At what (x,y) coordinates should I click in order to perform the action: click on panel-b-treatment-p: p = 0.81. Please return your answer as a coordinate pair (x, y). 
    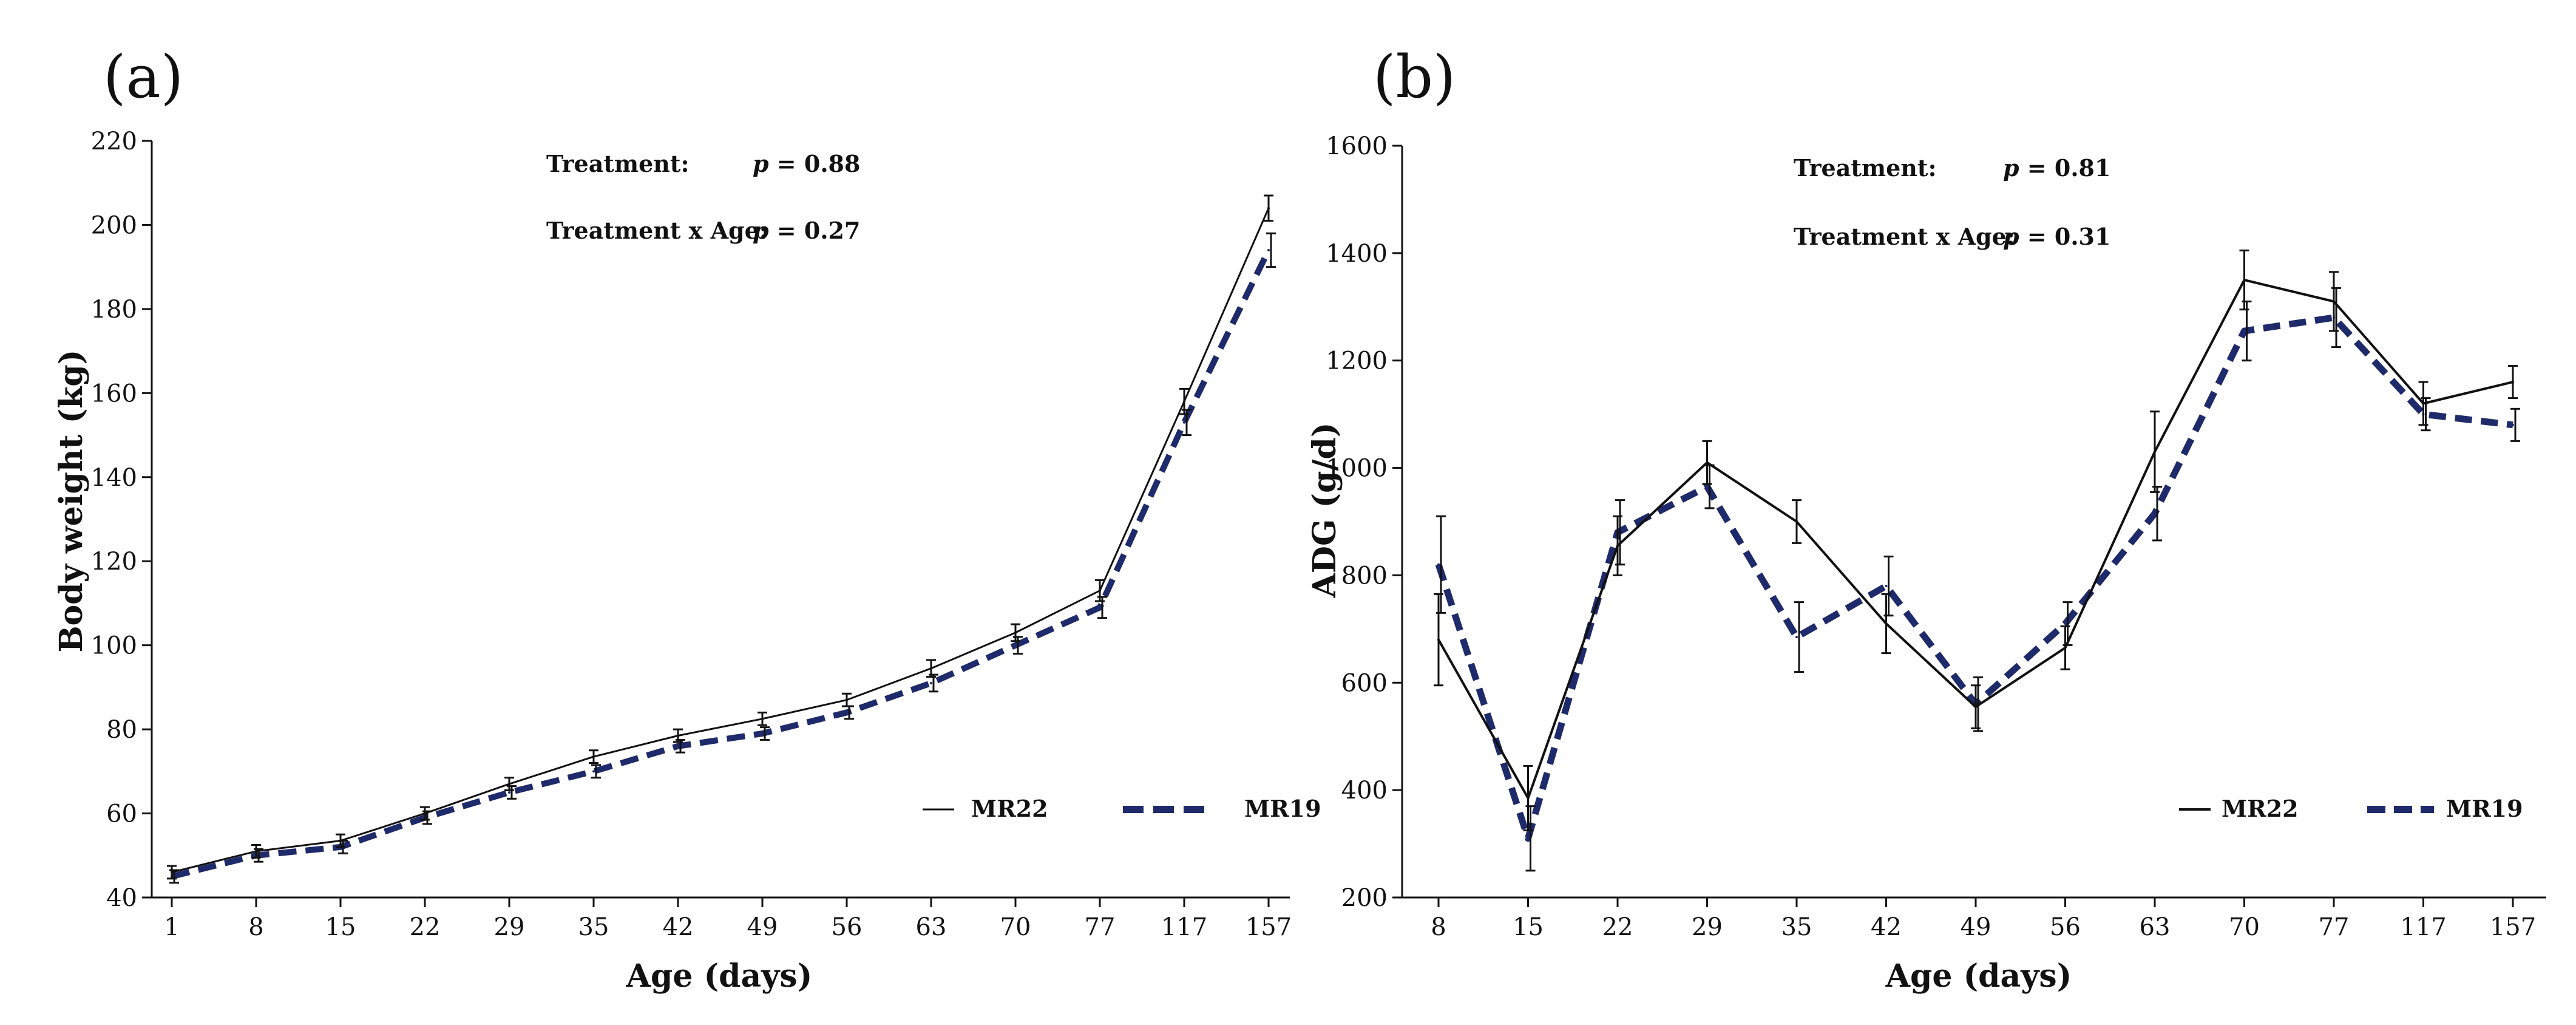
    Looking at the image, I should click on (2056, 168).